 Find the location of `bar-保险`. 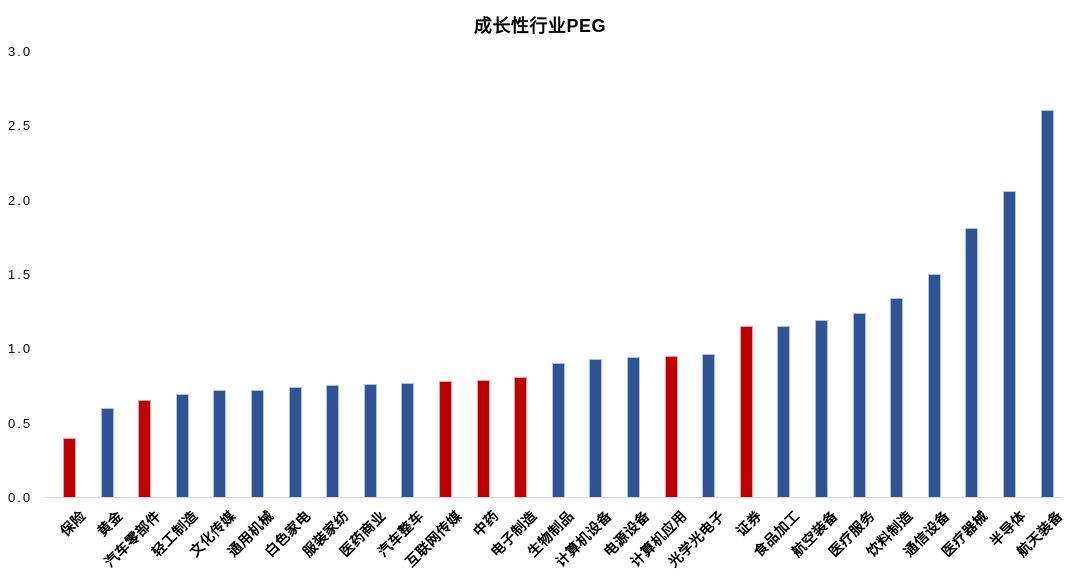

bar-保险 is located at coordinates (69, 467).